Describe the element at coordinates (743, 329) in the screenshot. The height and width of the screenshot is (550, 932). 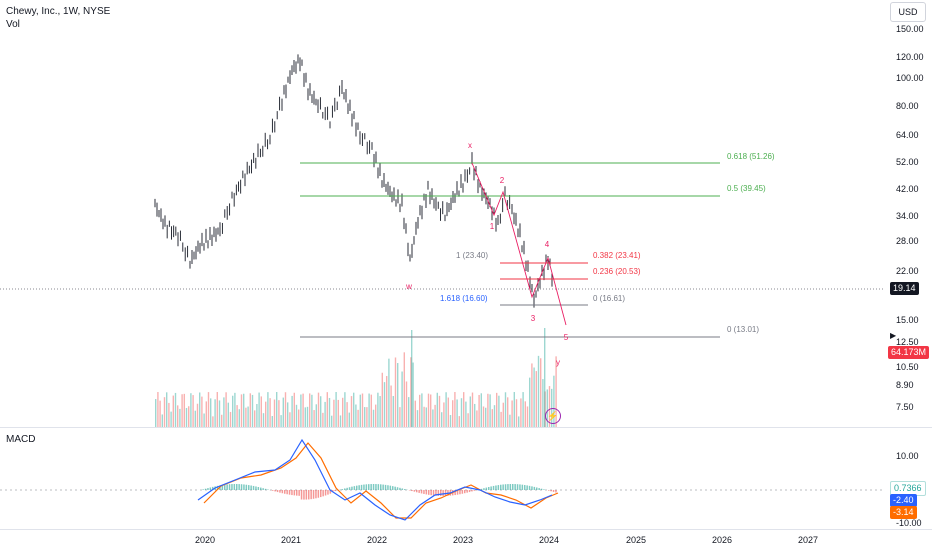
I see `fib-level-label: 0 (13.01)` at that location.